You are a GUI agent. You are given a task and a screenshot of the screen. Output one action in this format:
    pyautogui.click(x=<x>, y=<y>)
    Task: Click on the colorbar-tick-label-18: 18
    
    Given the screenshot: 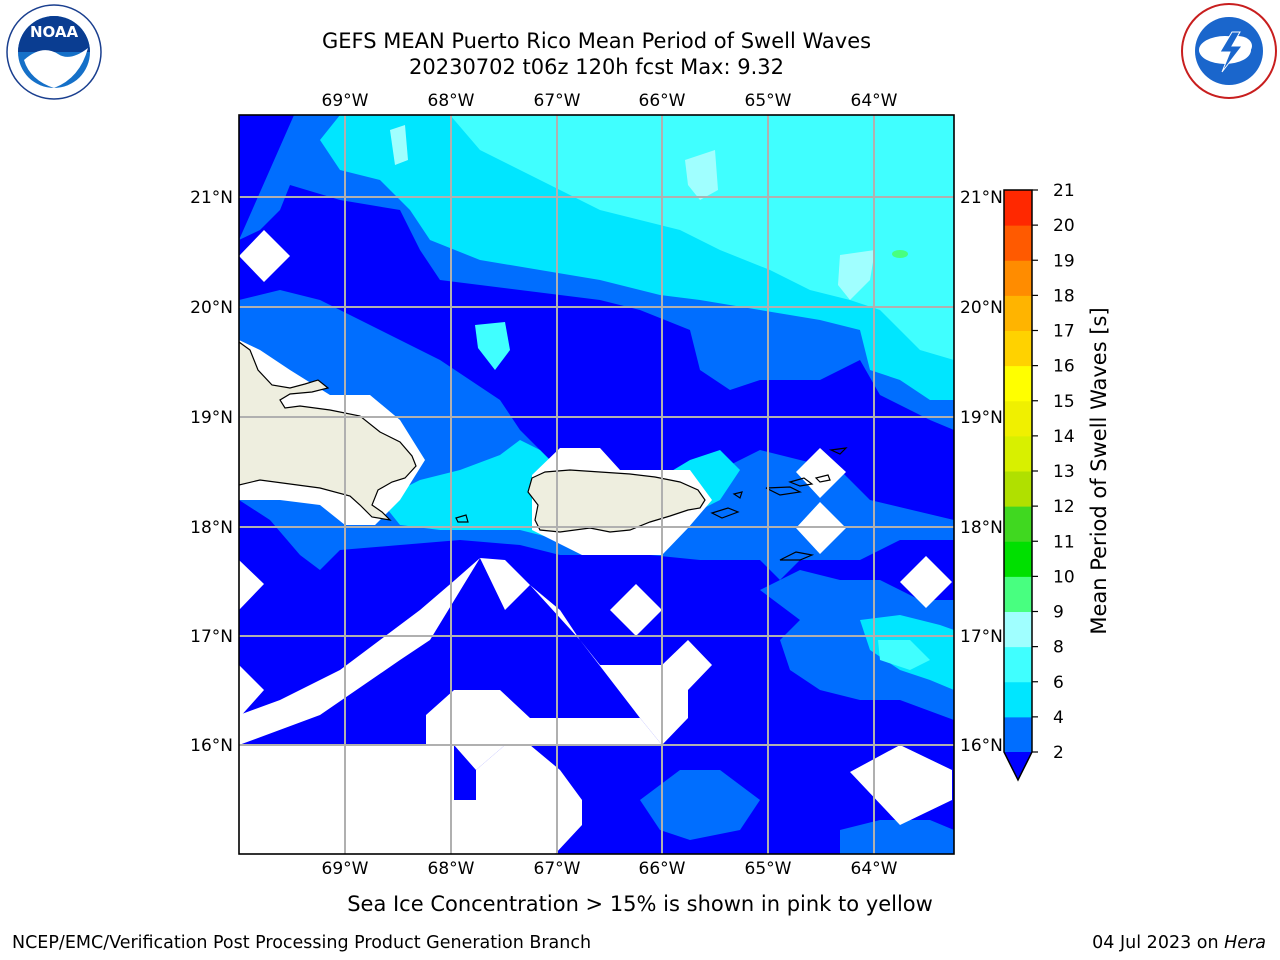 What is the action you would take?
    pyautogui.click(x=1064, y=296)
    